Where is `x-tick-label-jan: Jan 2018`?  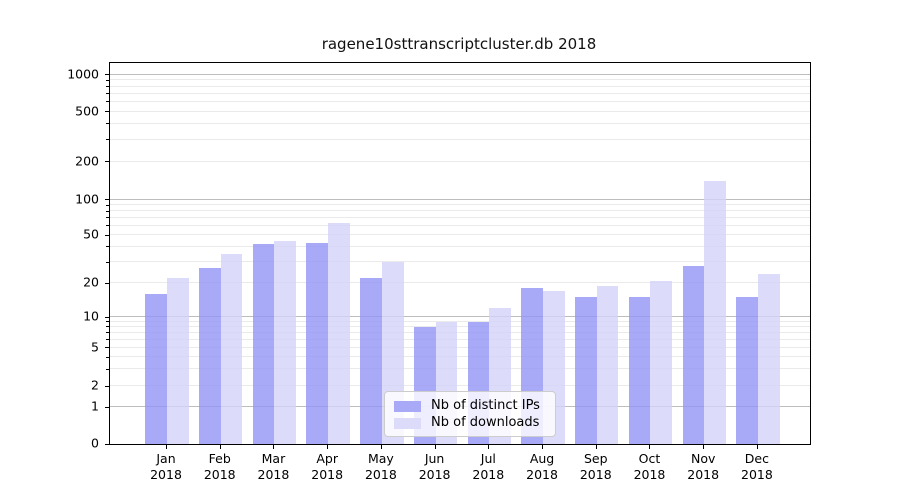
x-tick-label-jan: Jan 2018 is located at coordinates (166, 466).